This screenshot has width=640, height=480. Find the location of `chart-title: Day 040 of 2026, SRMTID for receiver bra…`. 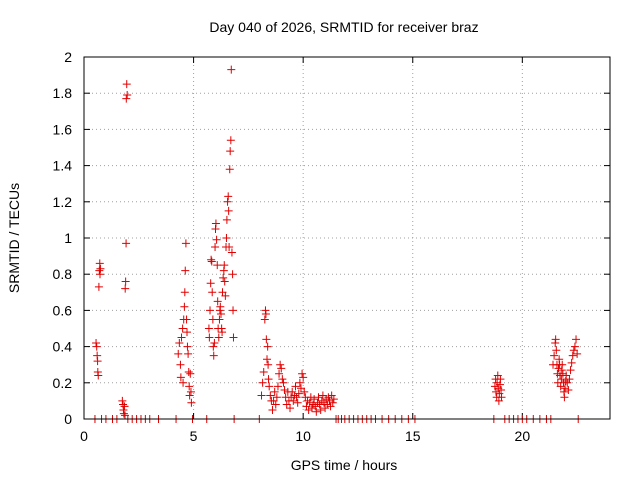

chart-title: Day 040 of 2026, SRMTID for receiver bra… is located at coordinates (343, 27).